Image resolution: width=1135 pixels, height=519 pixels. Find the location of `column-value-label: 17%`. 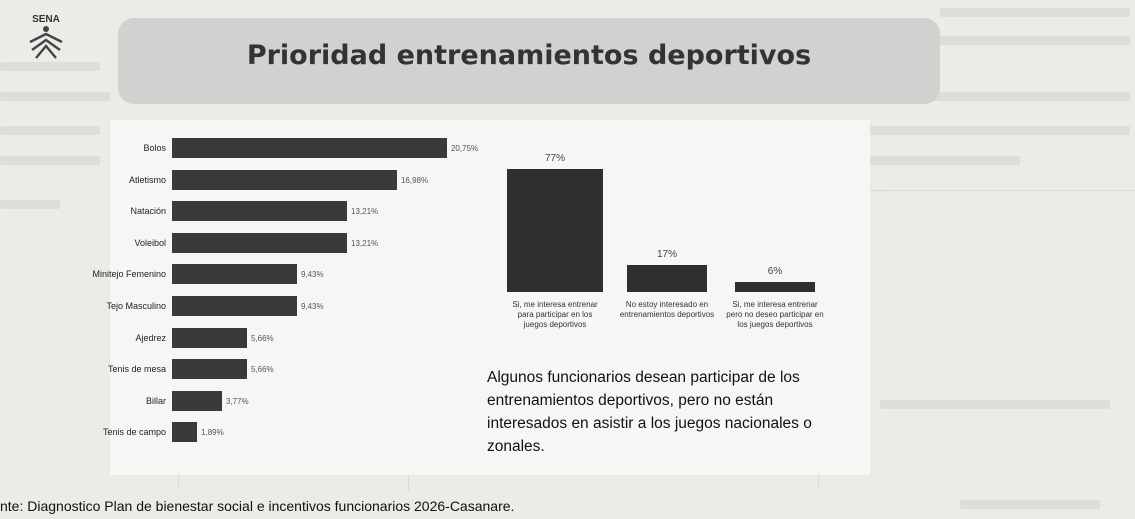

column-value-label: 17% is located at coordinates (667, 254).